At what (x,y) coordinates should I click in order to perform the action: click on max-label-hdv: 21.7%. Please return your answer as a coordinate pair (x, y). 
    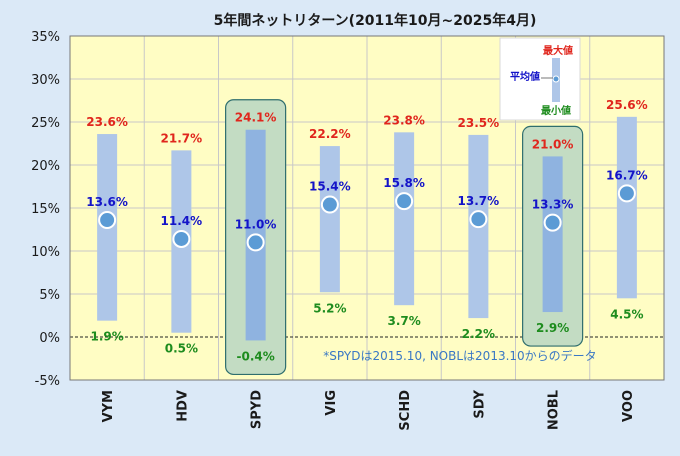
    Looking at the image, I should click on (182, 138).